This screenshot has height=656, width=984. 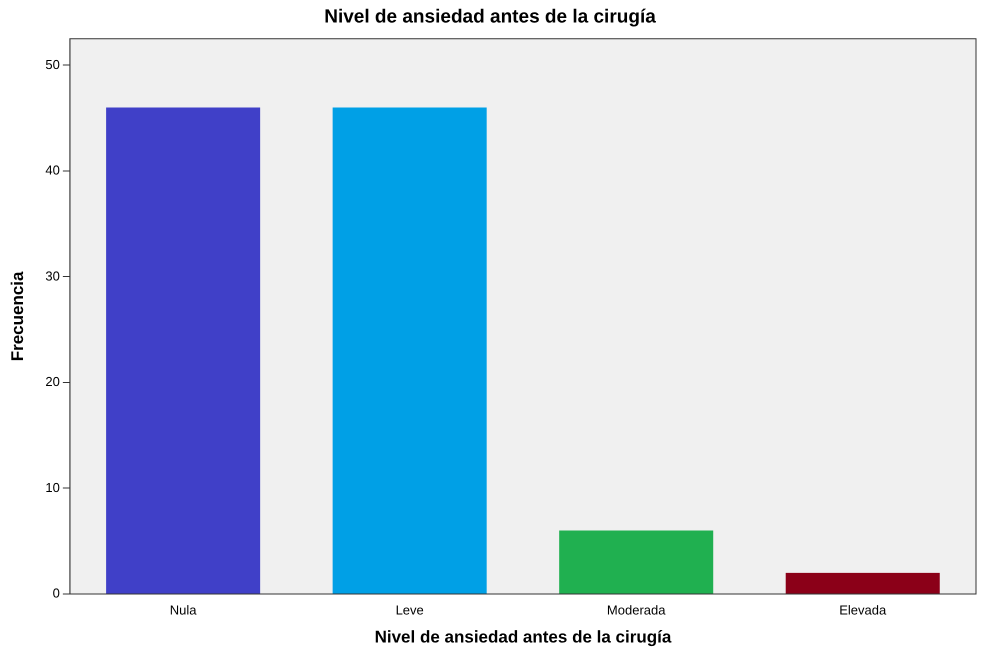 What do you see at coordinates (52, 170) in the screenshot?
I see `y-tick-label: 40` at bounding box center [52, 170].